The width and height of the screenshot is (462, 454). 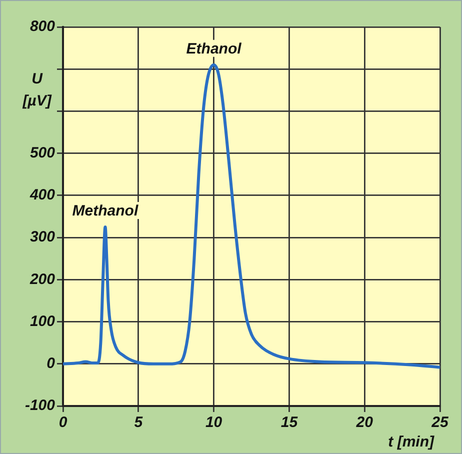 I want to click on y-tick-label: 100, so click(x=43, y=321).